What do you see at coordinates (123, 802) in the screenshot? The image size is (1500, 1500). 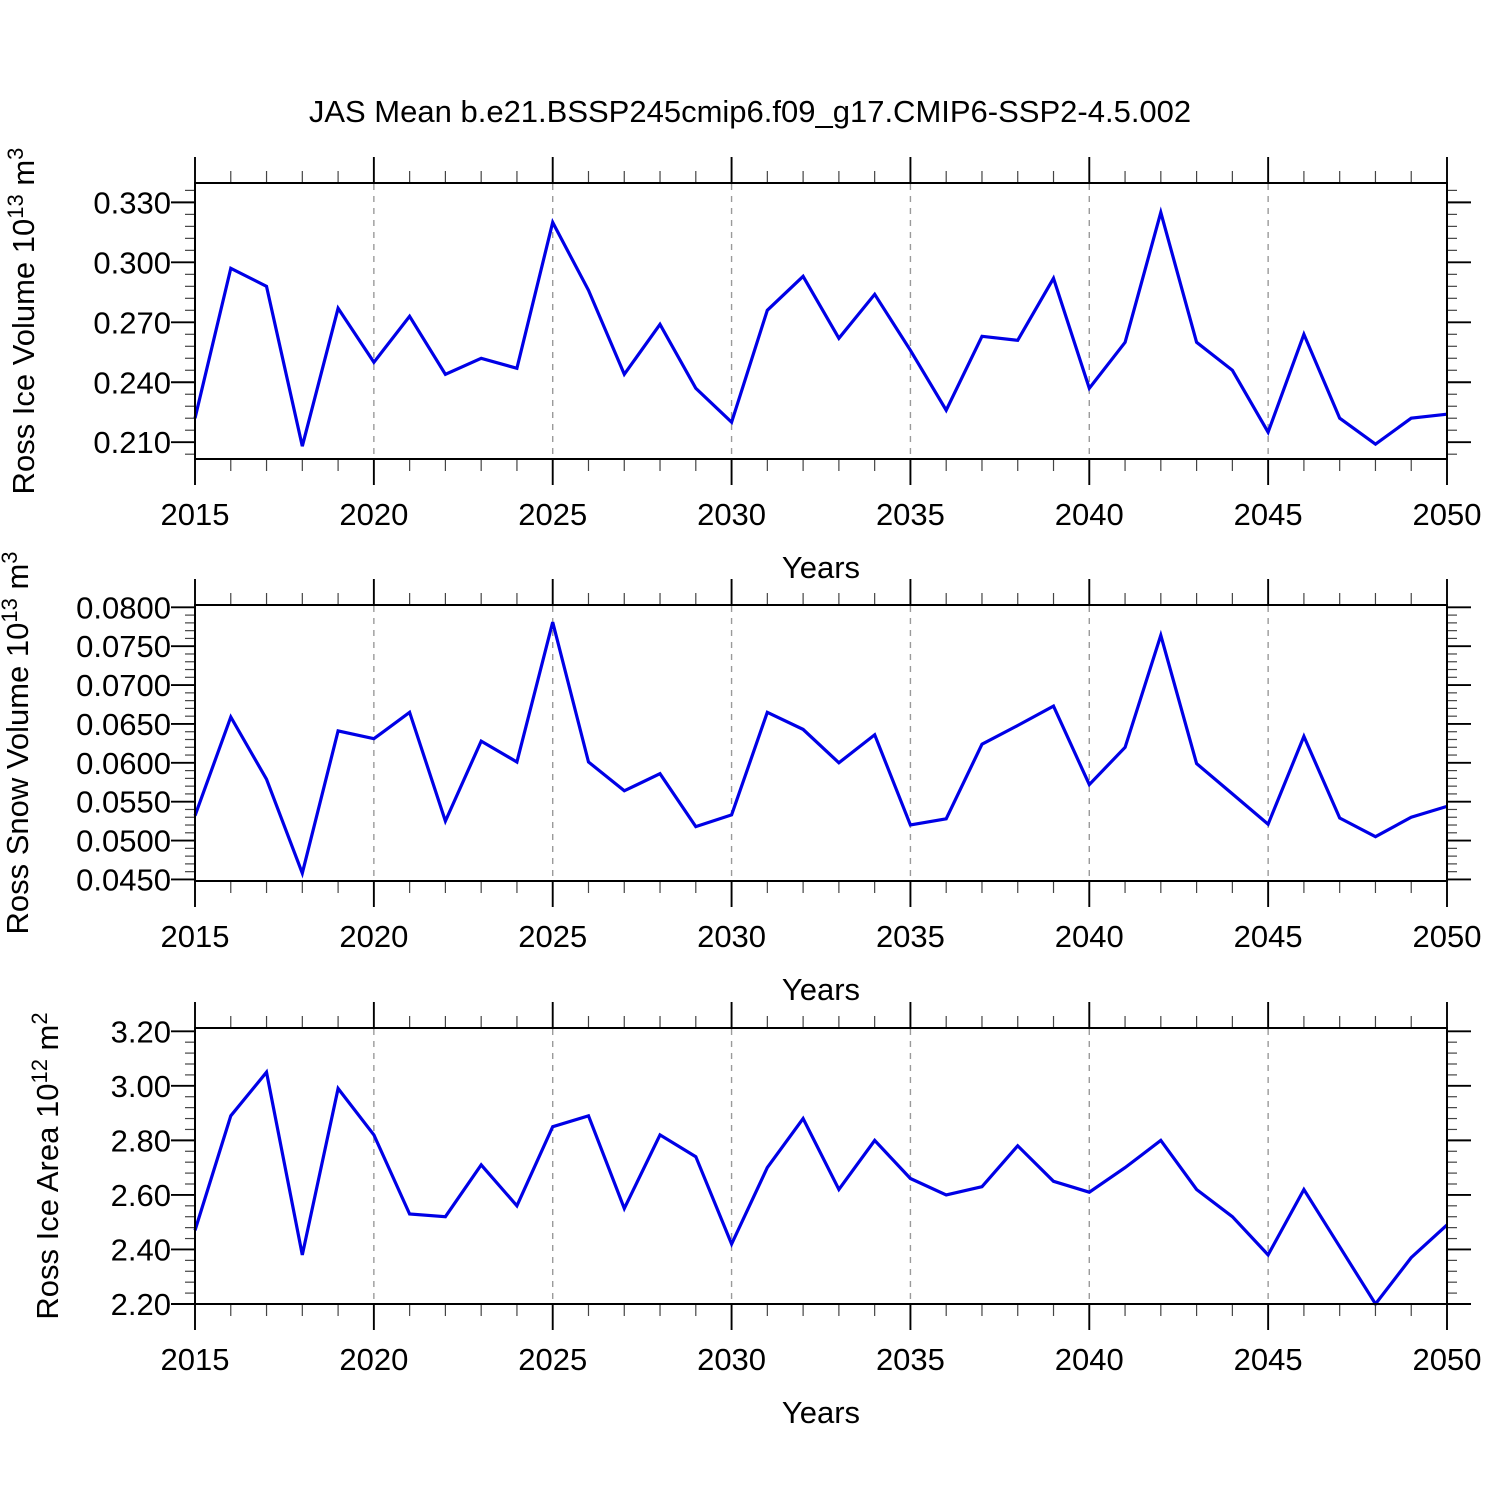 I see `y-tick-label: 0.0550` at bounding box center [123, 802].